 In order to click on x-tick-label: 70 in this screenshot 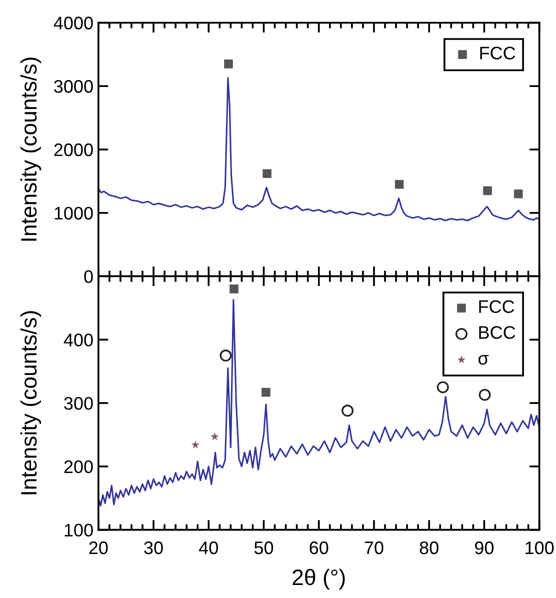, I will do `click(374, 547)`.